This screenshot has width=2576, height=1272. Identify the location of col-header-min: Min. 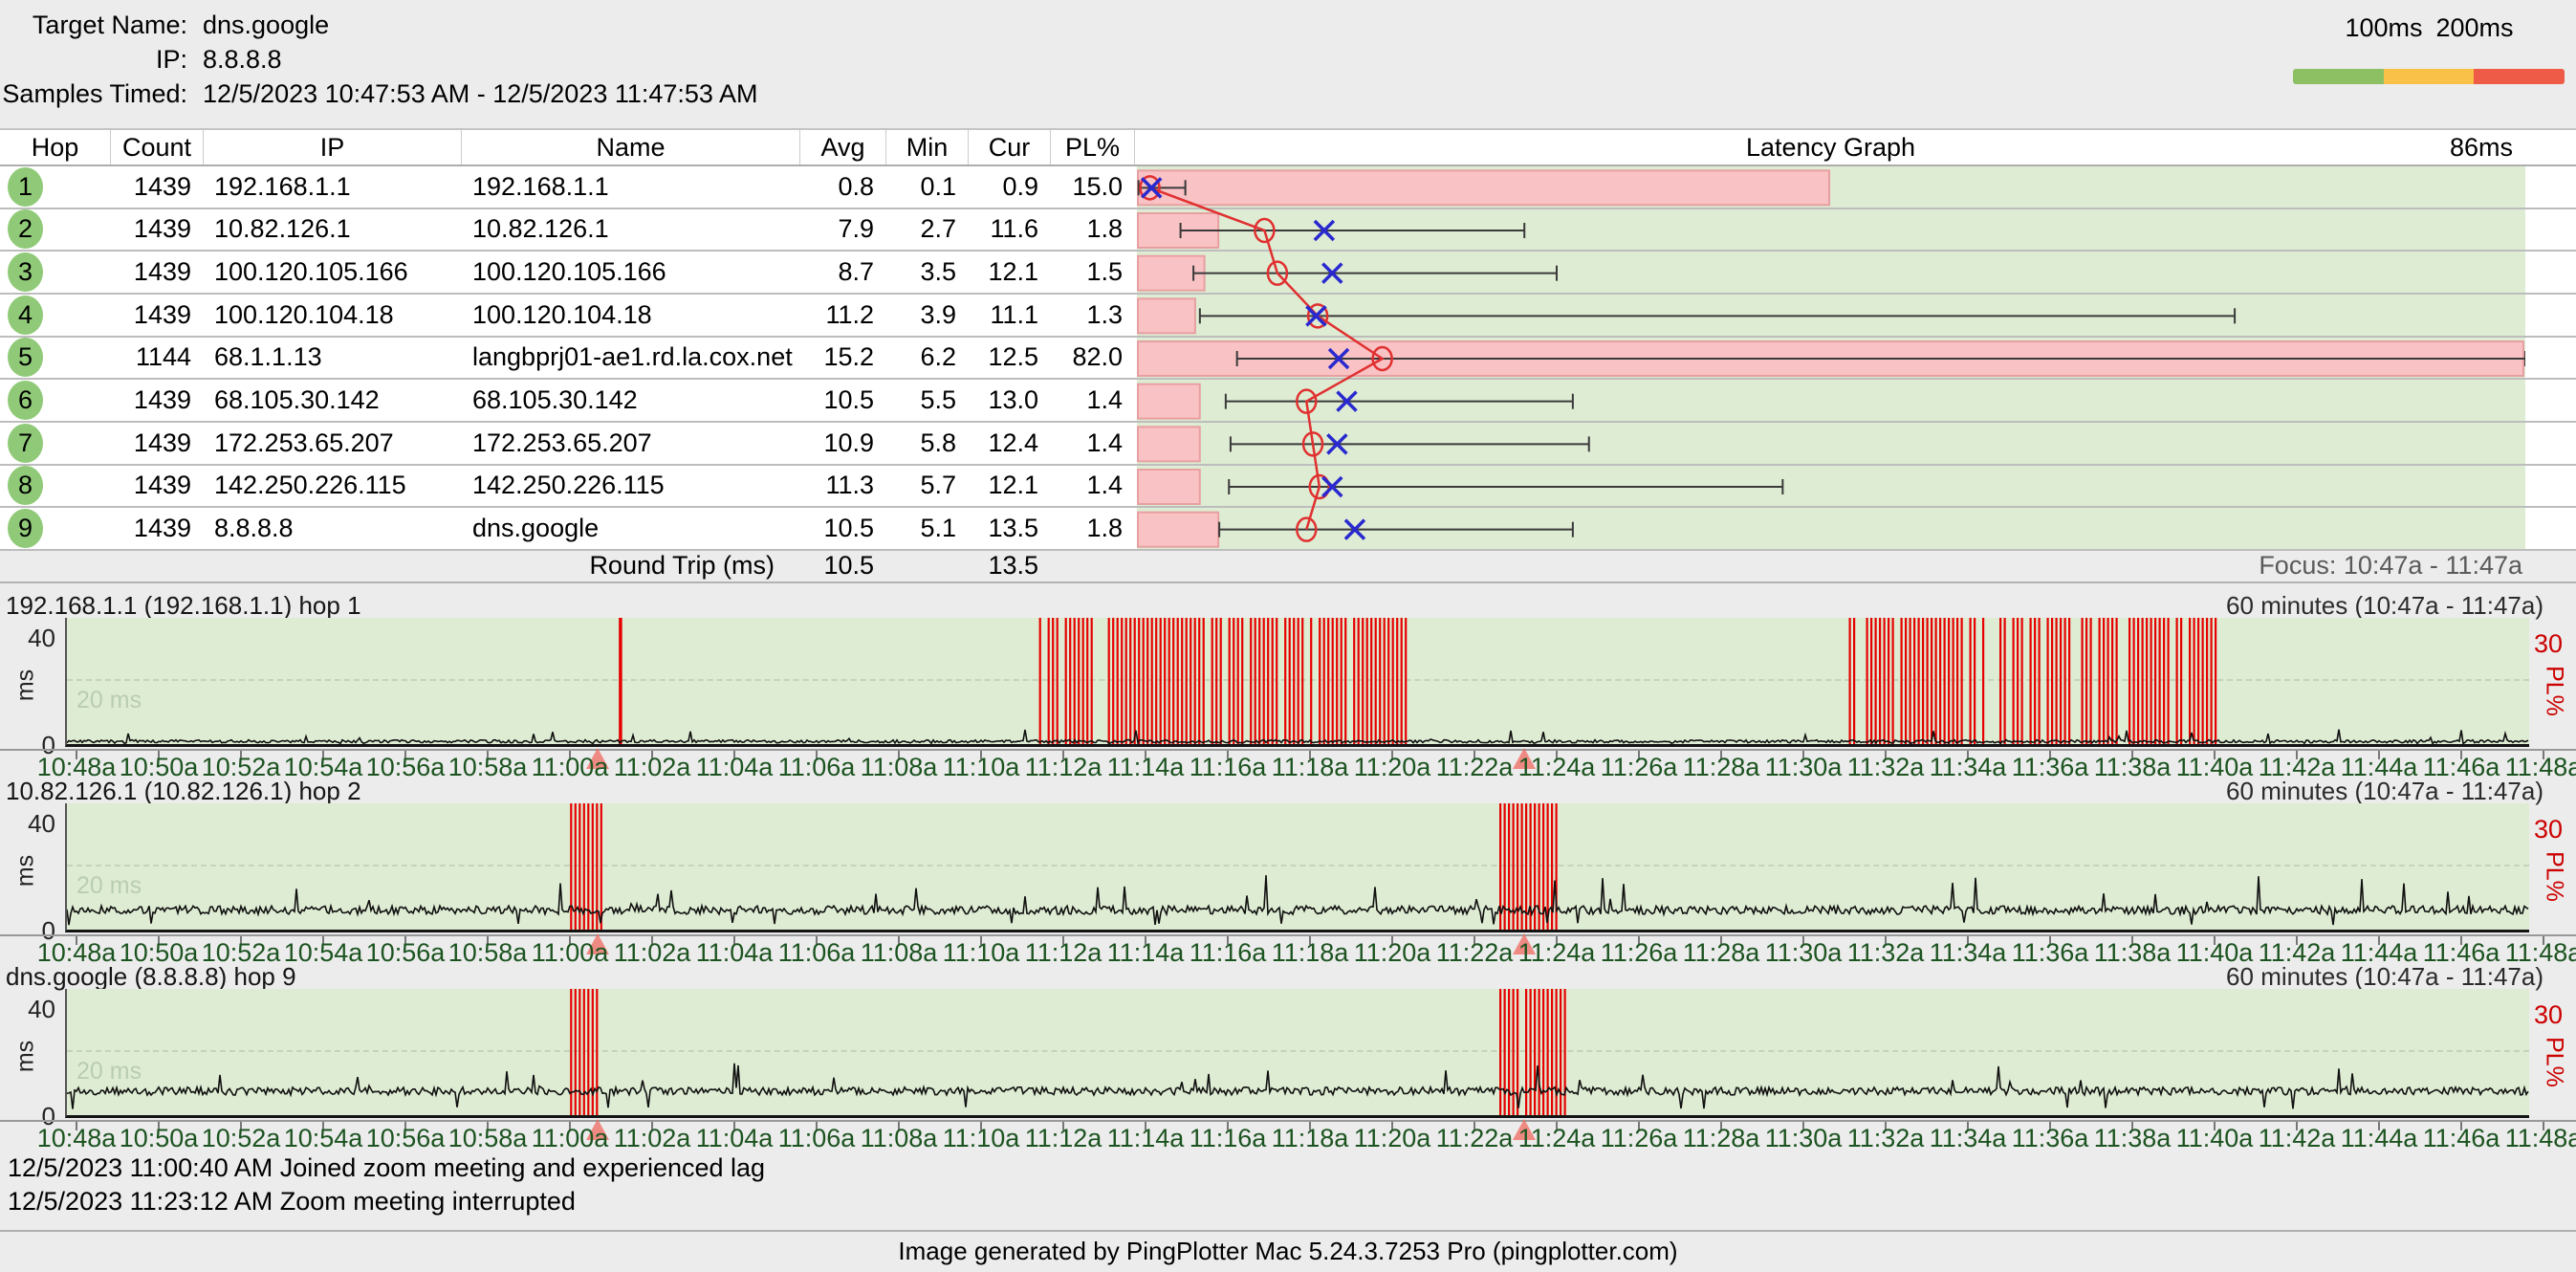
(926, 147).